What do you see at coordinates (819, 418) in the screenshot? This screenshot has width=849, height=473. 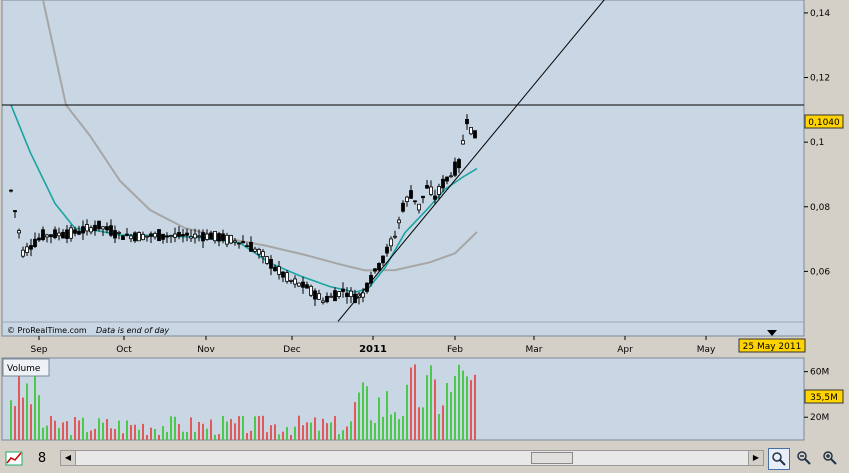 I see `volume-tick-label: 20M` at bounding box center [819, 418].